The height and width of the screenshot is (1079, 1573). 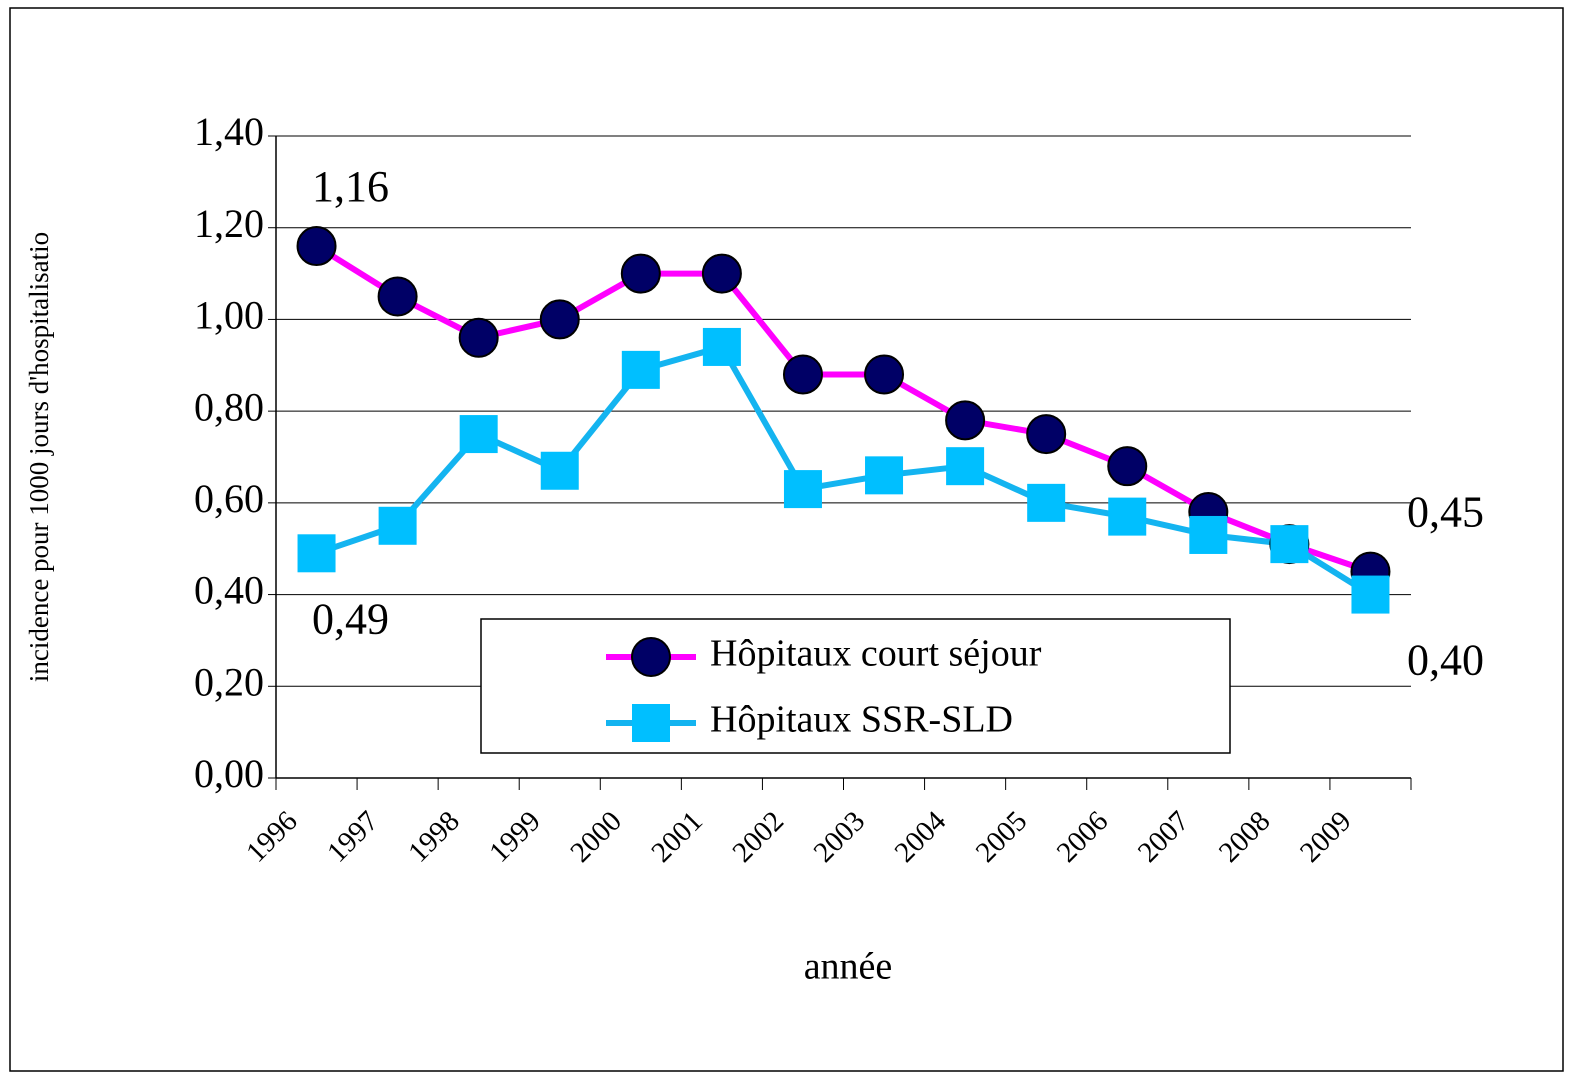 I want to click on legend-label: Hôpitaux SSR-SLD, so click(x=861, y=720).